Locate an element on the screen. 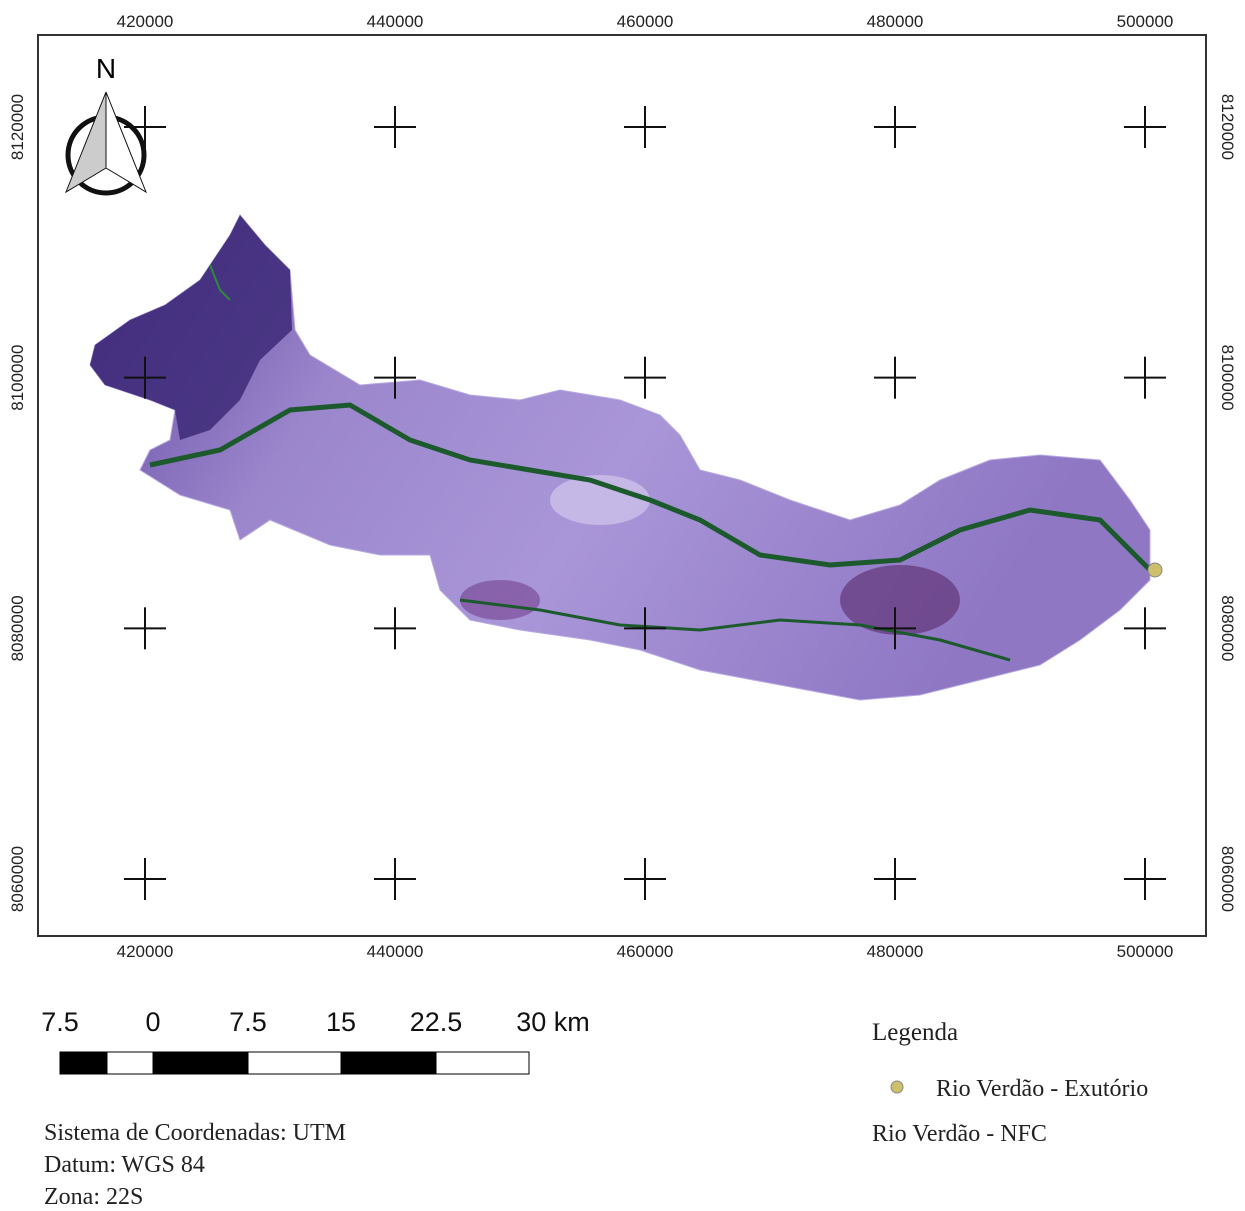  north-label: N is located at coordinates (106, 68).